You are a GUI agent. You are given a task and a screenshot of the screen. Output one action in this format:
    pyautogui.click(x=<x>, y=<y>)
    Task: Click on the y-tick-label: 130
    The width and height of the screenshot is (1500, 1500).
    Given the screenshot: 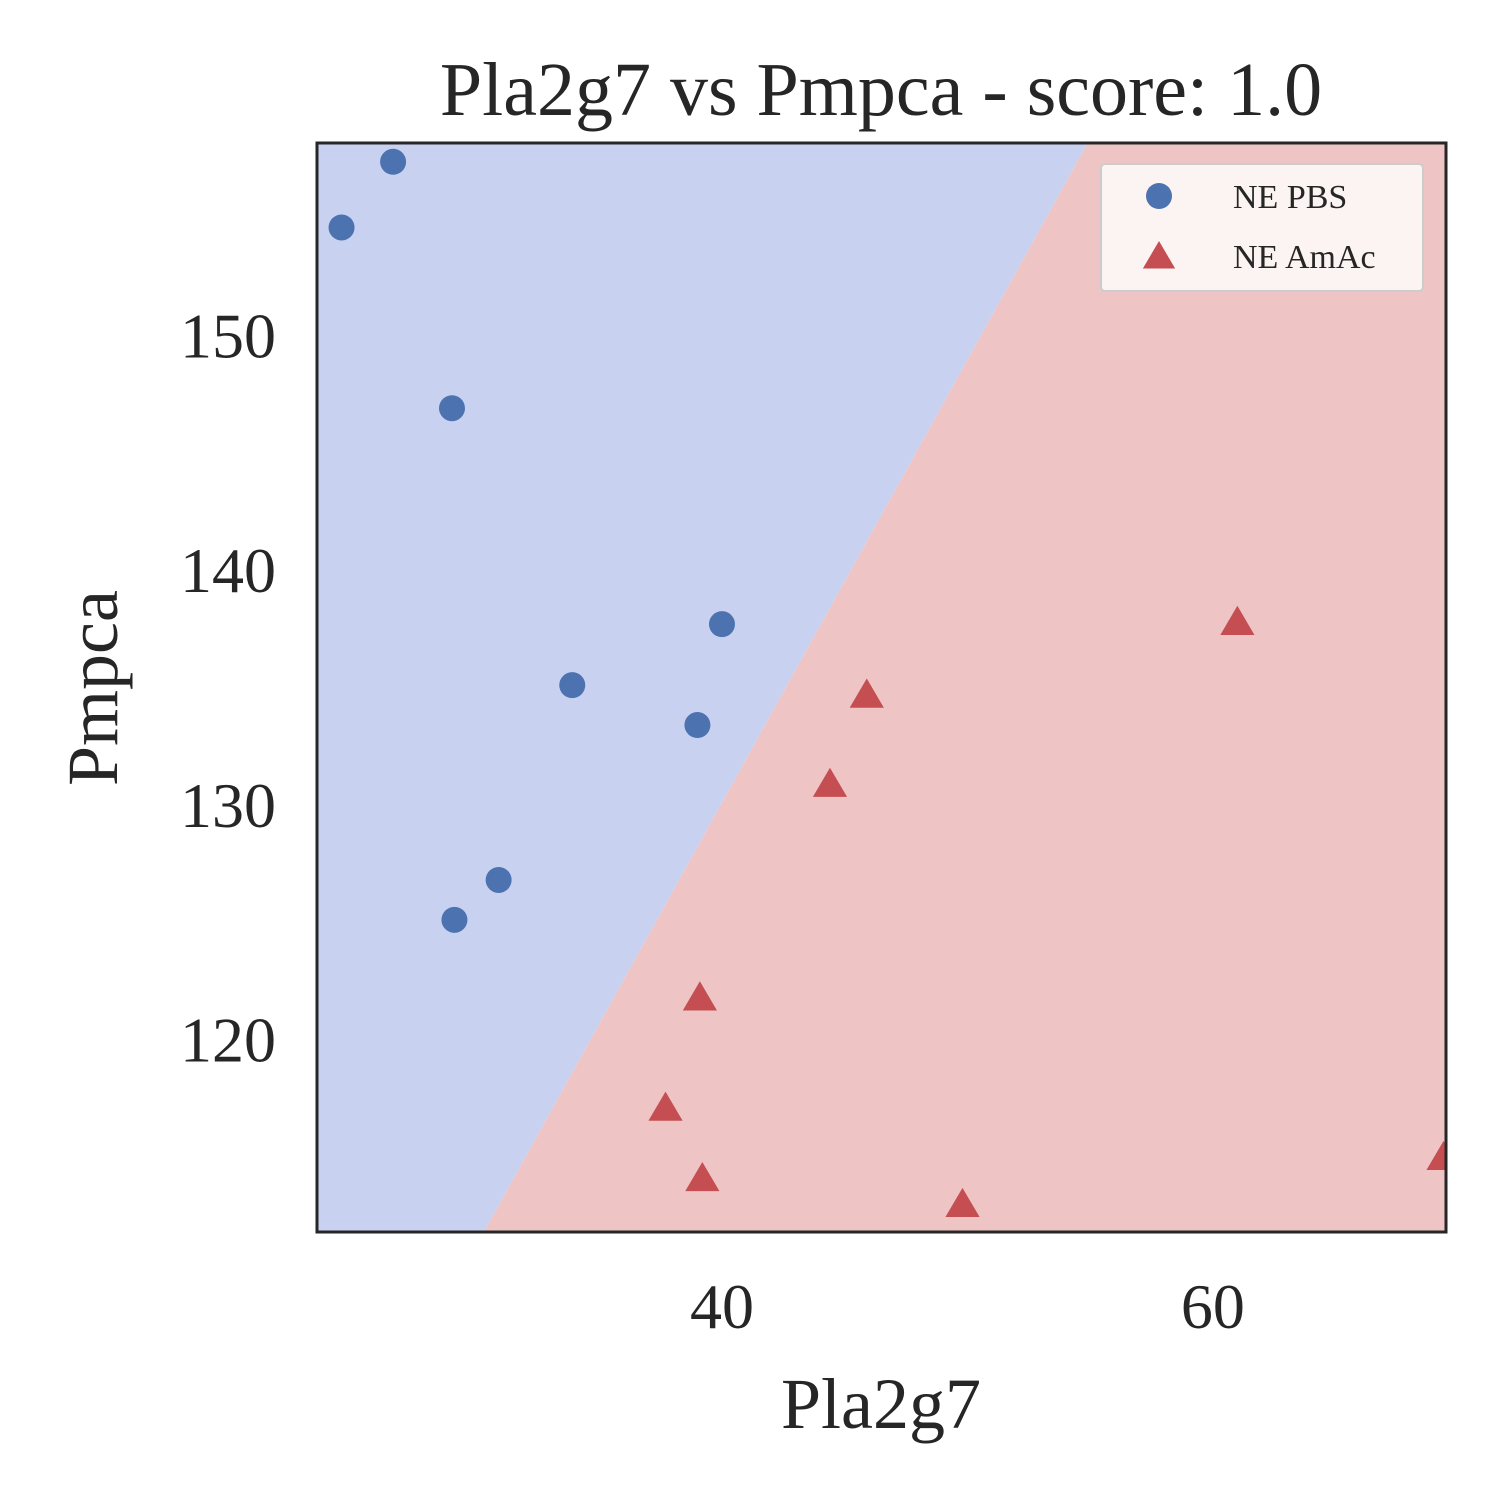 What is the action you would take?
    pyautogui.click(x=228, y=805)
    